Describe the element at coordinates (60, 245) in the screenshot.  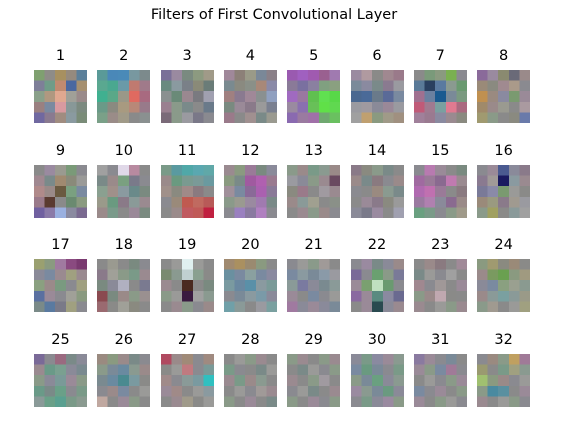
I see `filter-label: 17` at that location.